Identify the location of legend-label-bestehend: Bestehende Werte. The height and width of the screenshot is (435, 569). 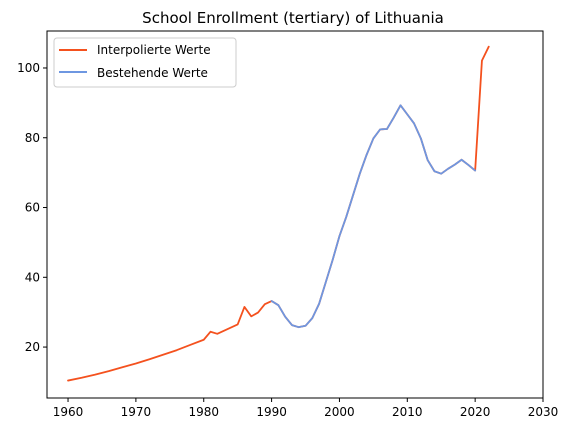
(152, 73).